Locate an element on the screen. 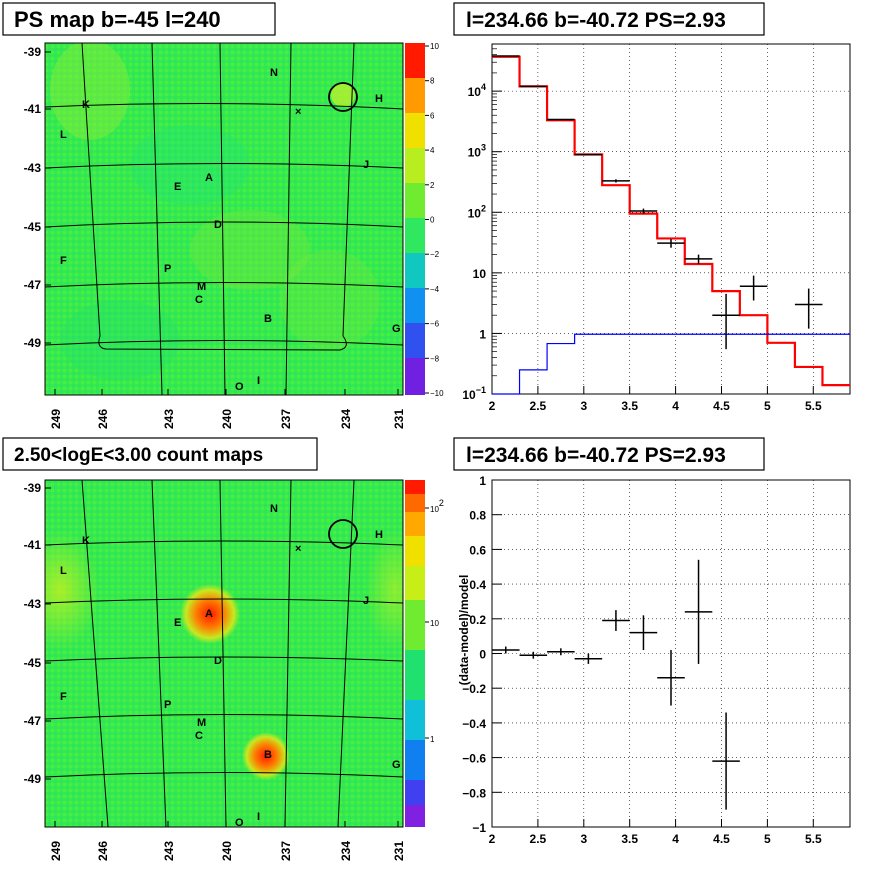 The height and width of the screenshot is (872, 896). x-tick-label: 4.5 is located at coordinates (721, 406).